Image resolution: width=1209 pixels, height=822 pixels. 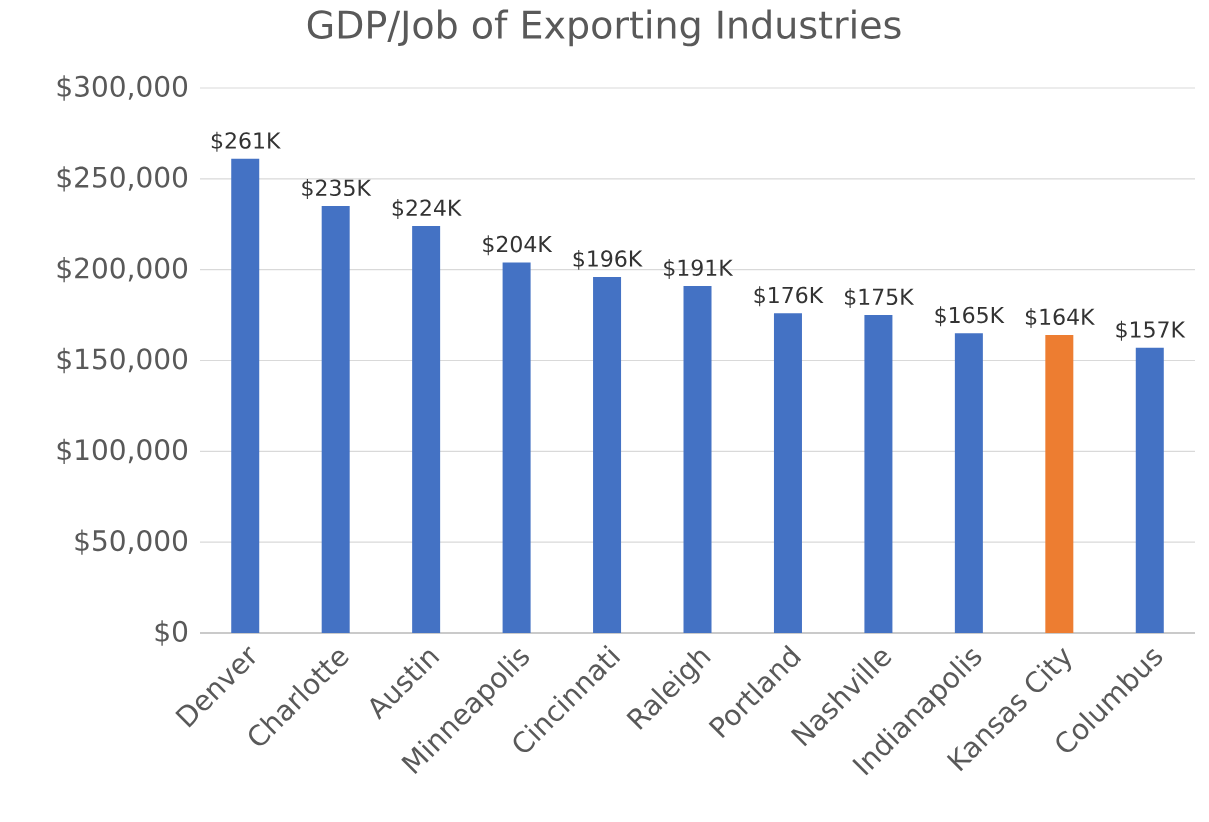 What do you see at coordinates (789, 296) in the screenshot?
I see `data-label: $176K` at bounding box center [789, 296].